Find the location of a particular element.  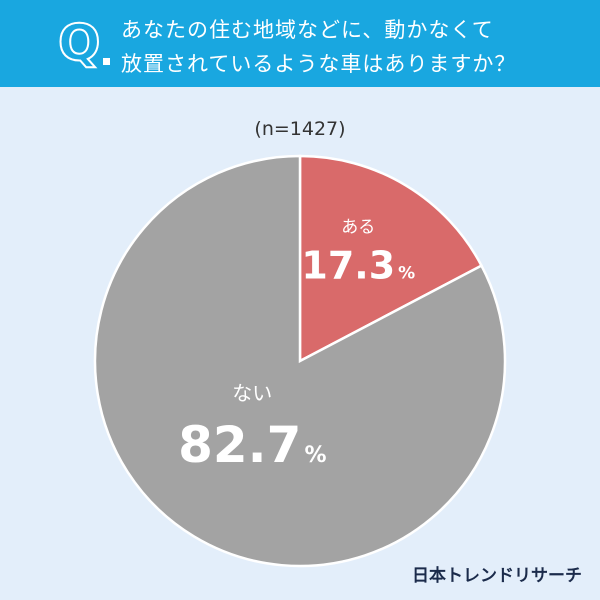

question-header: Q あなたの住む地域などに、動かなくて 放置されているような車はありますか？ is located at coordinates (300, 43).